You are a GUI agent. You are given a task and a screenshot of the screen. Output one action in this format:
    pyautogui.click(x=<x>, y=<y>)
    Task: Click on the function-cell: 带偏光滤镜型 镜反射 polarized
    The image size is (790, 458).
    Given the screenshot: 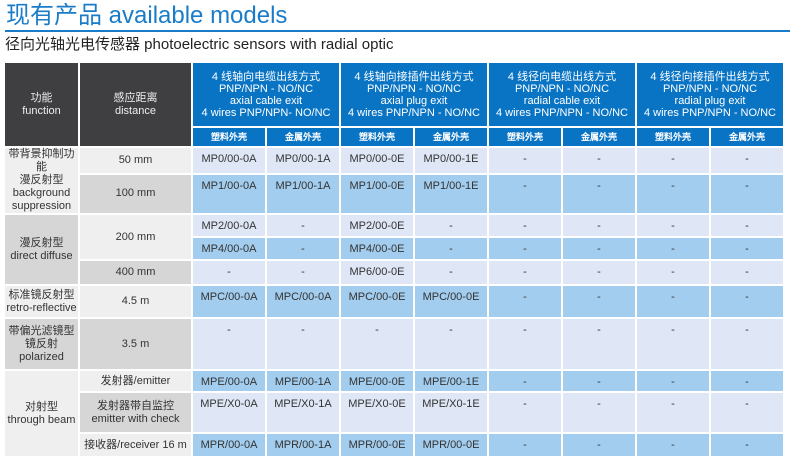 What is the action you would take?
    pyautogui.click(x=41, y=344)
    